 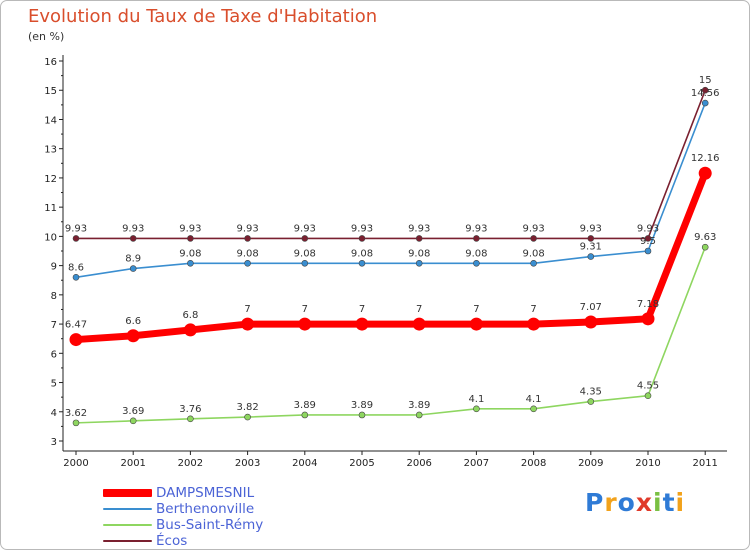 What do you see at coordinates (76, 325) in the screenshot?
I see `data-label: 6.47` at bounding box center [76, 325].